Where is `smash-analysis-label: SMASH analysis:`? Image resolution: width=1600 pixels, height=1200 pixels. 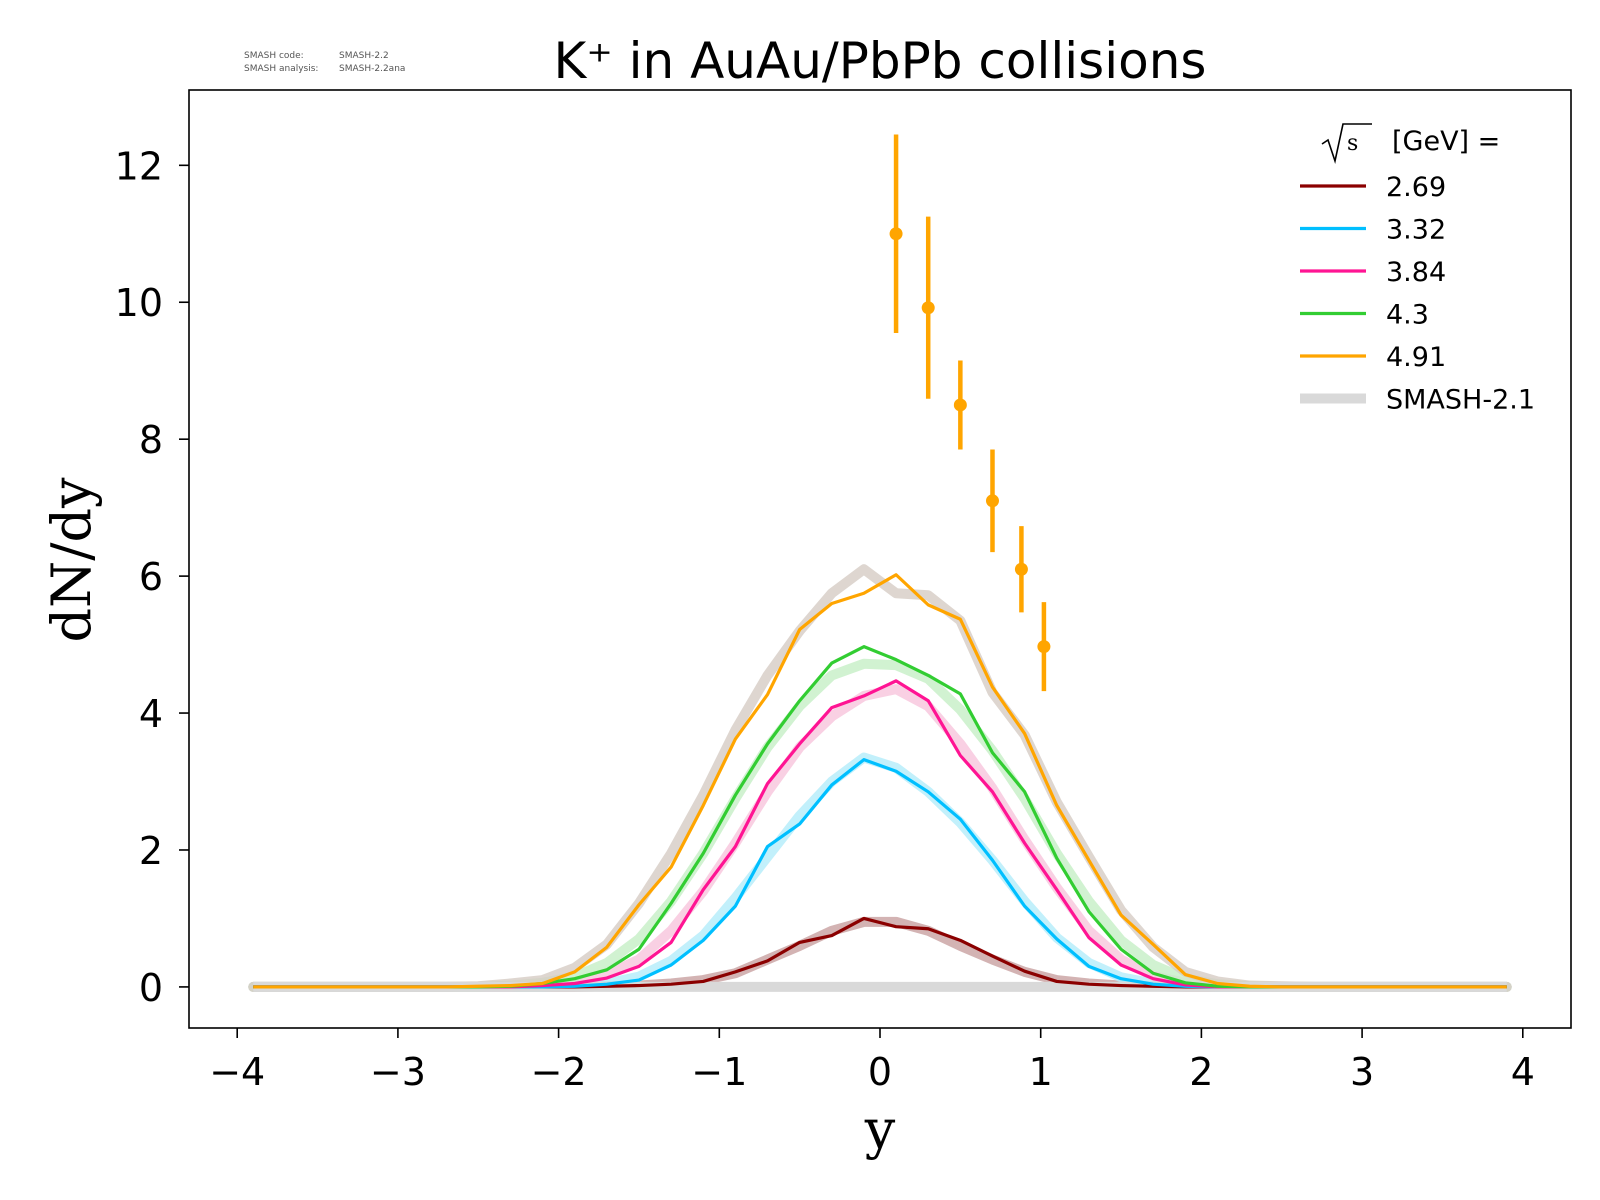 smash-analysis-label: SMASH analysis: is located at coordinates (281, 69).